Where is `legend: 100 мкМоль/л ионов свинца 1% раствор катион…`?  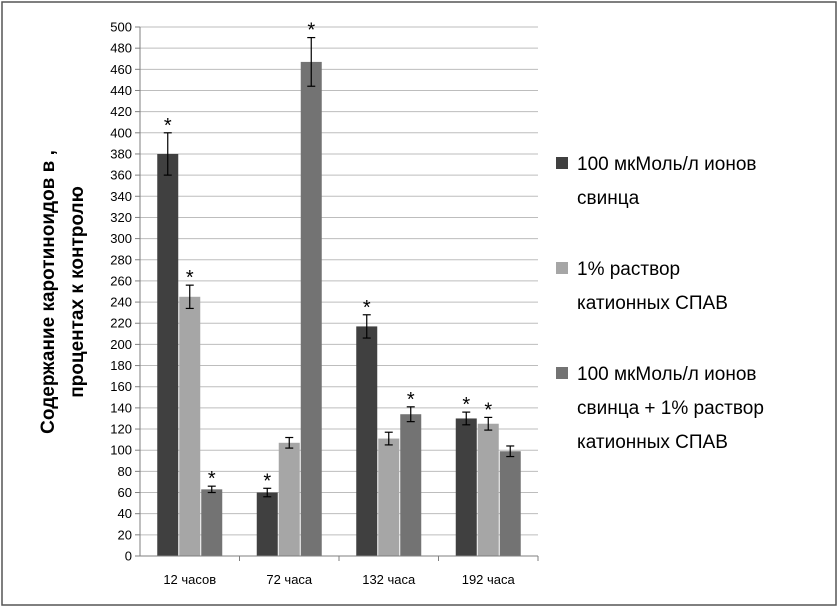 legend: 100 мкМоль/л ионов свинца 1% раствор катион… is located at coordinates (660, 303).